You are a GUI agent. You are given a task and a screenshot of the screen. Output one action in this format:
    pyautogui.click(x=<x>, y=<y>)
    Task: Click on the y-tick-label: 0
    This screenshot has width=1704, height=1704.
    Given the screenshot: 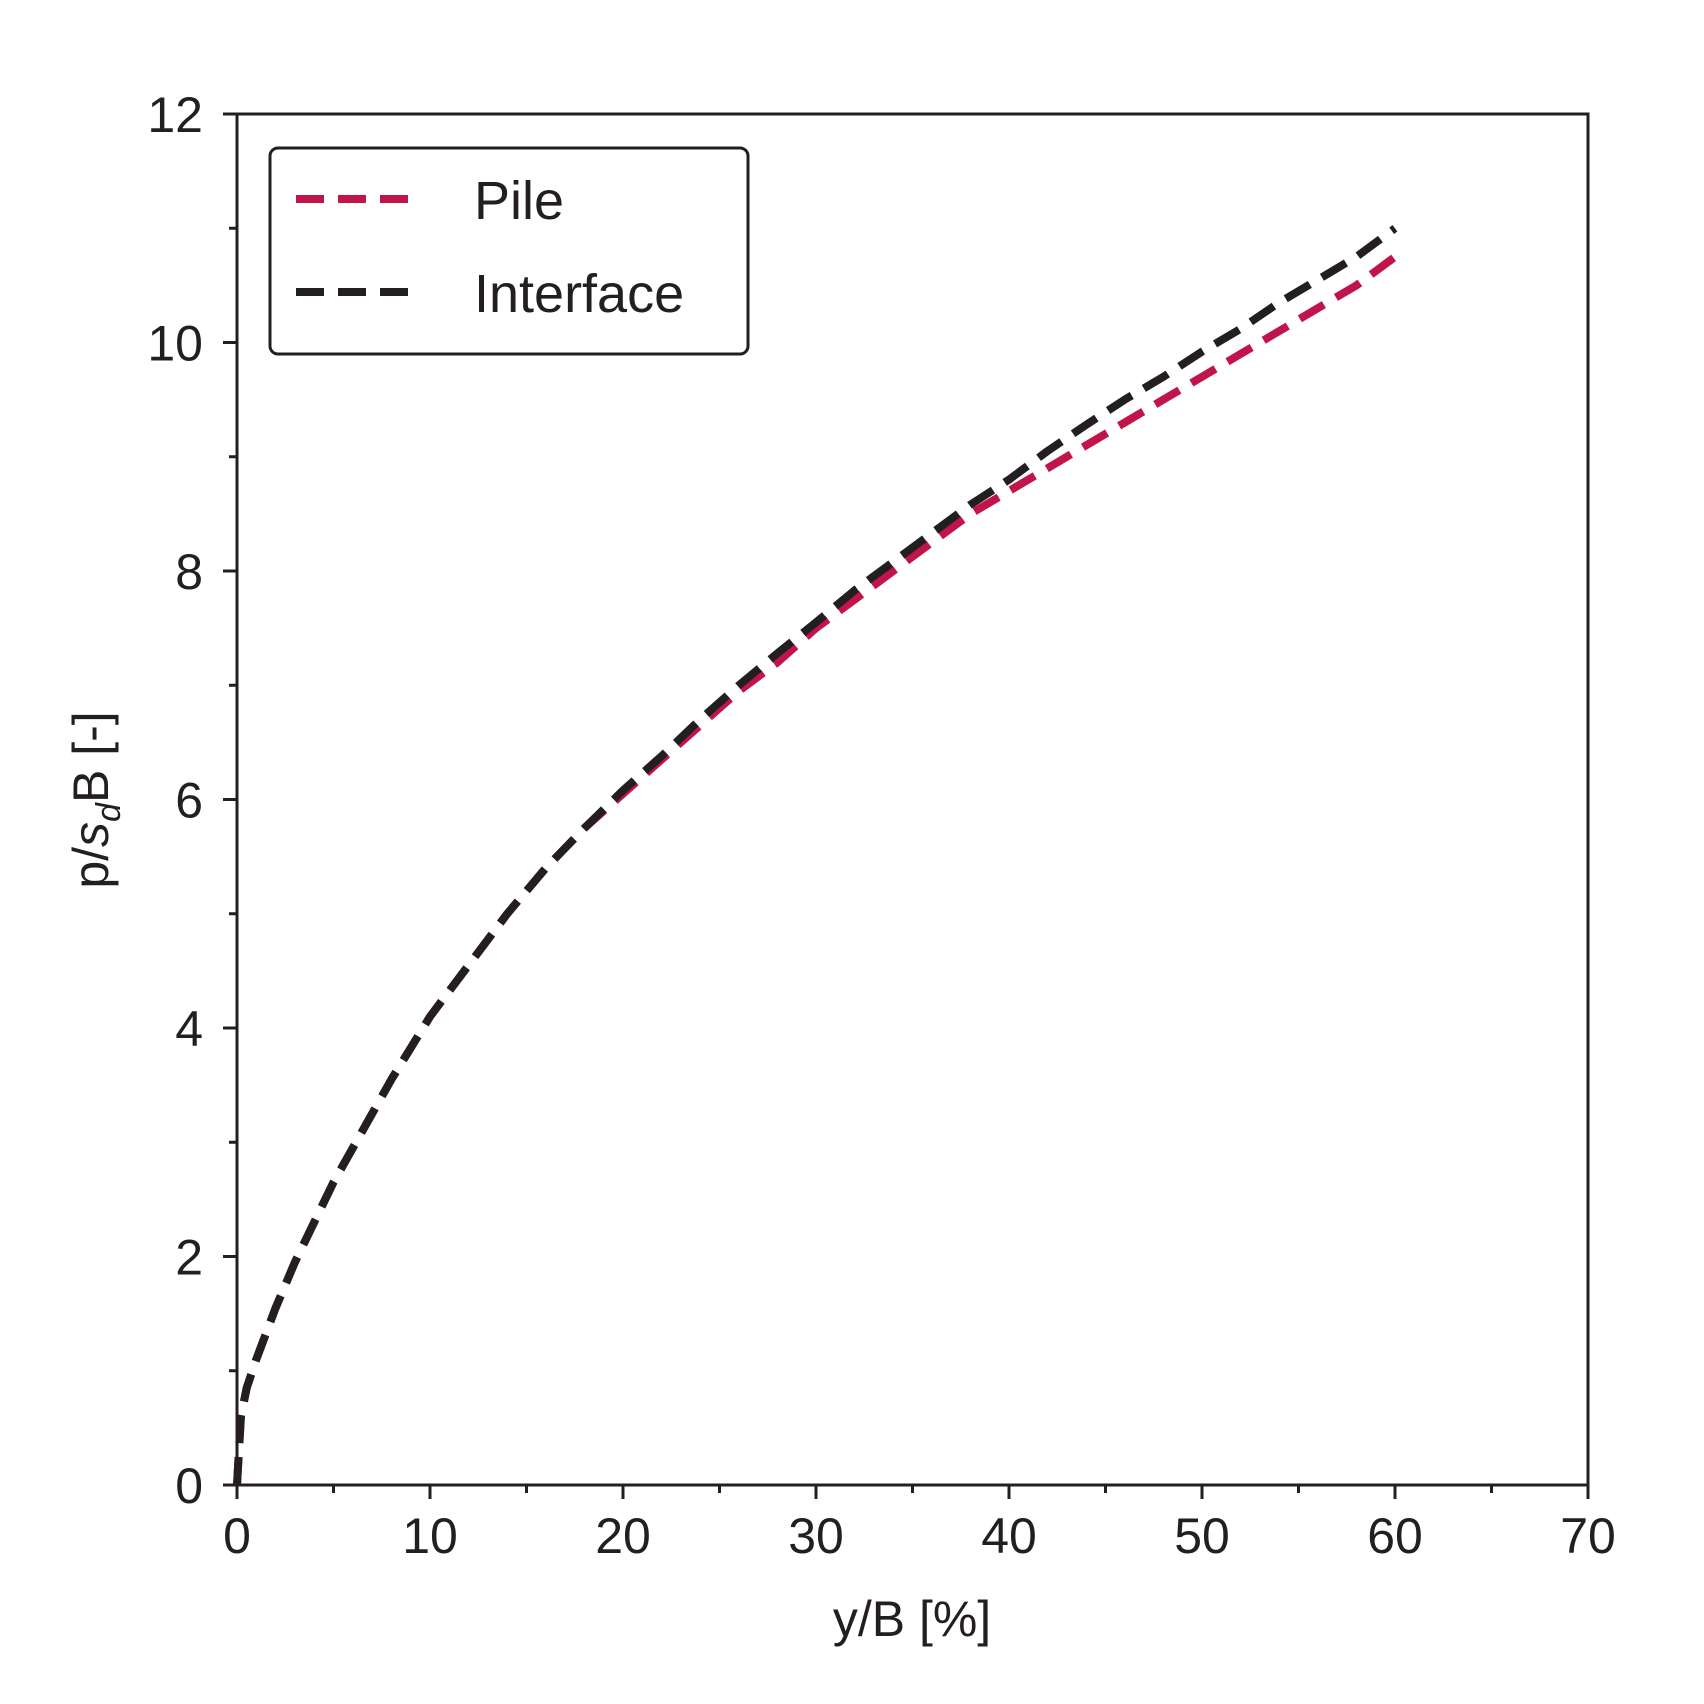 What is the action you would take?
    pyautogui.click(x=189, y=1486)
    